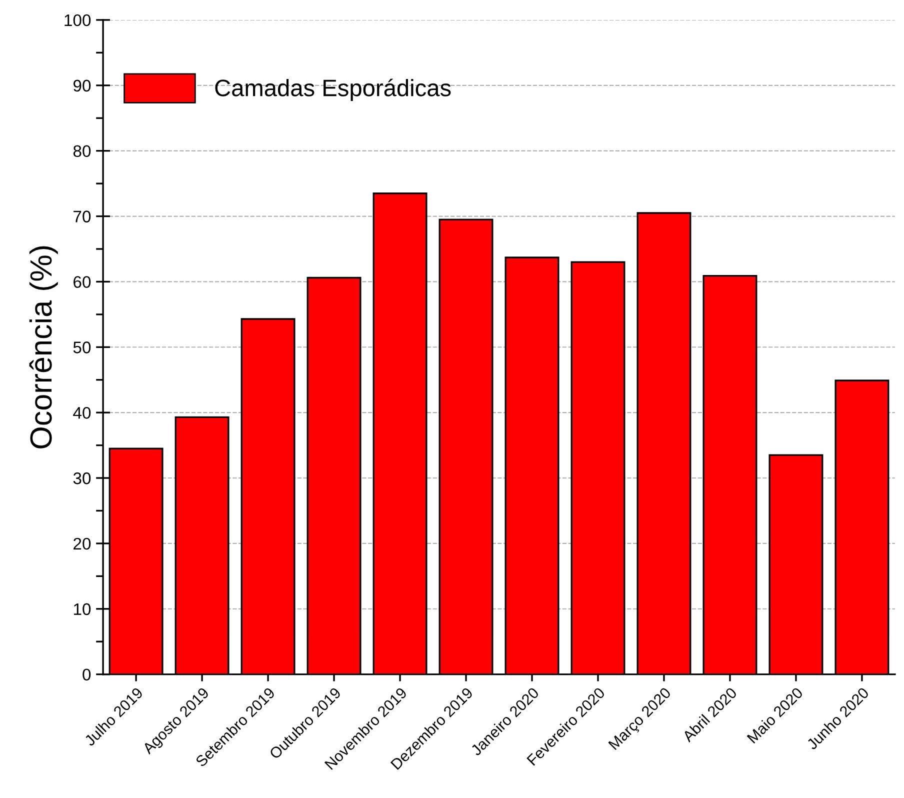 The width and height of the screenshot is (904, 798). I want to click on y-tick-label: 80, so click(82, 151).